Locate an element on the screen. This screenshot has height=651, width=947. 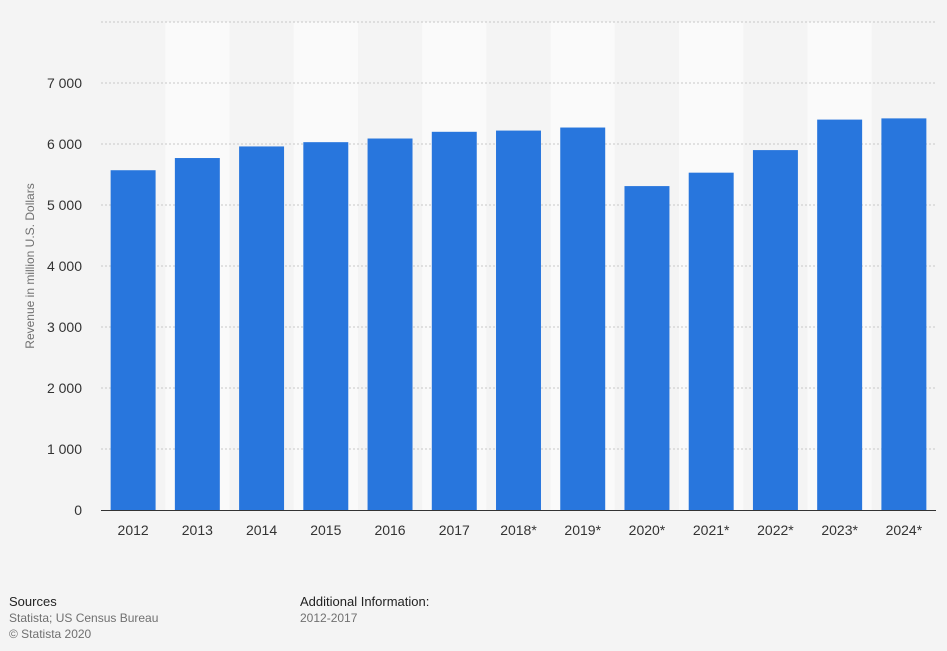
x-tick-label: 2022* is located at coordinates (775, 530).